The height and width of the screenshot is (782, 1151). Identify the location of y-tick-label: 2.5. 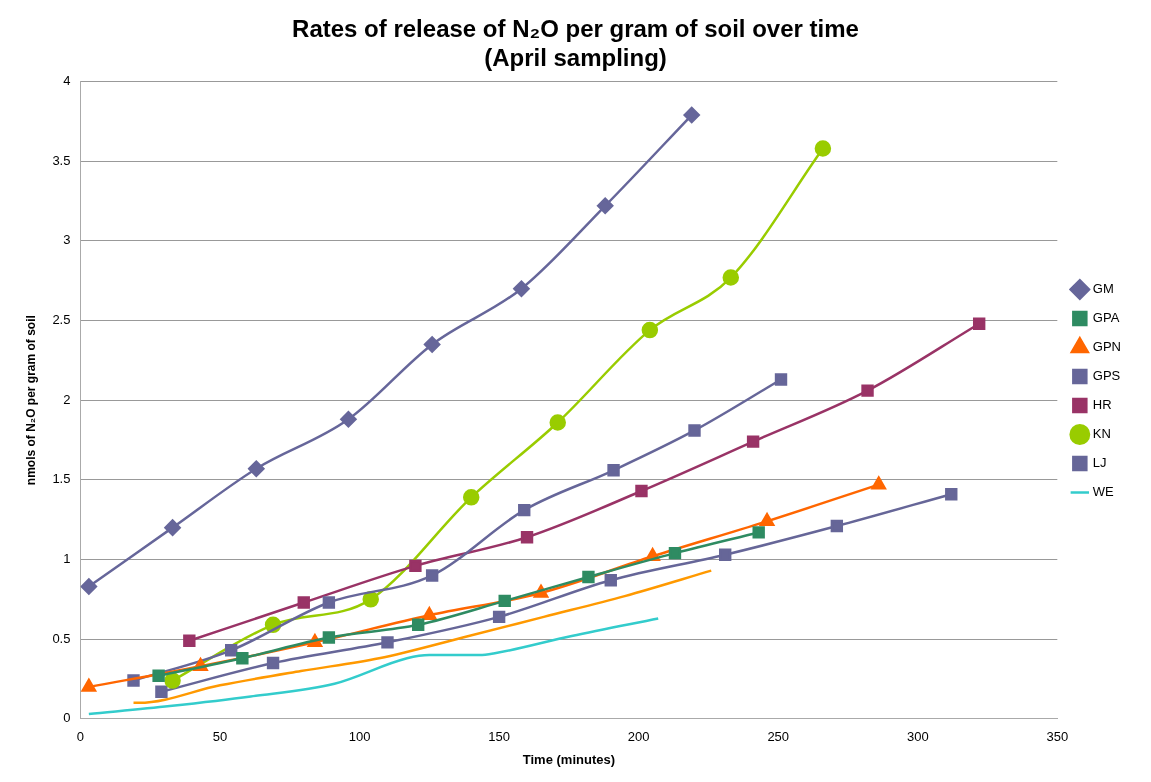
(61, 320).